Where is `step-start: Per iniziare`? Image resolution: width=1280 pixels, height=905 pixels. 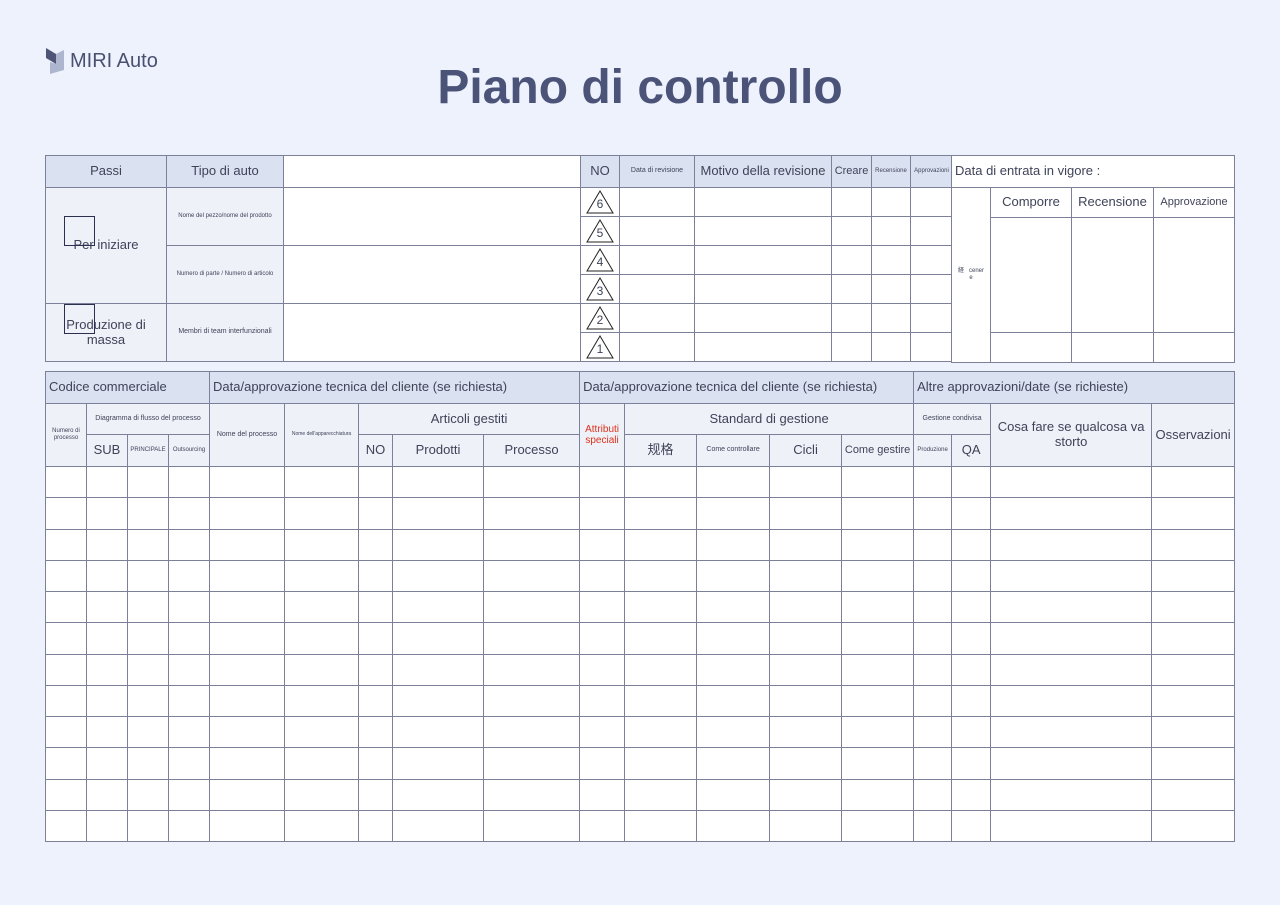 step-start: Per iniziare is located at coordinates (106, 245).